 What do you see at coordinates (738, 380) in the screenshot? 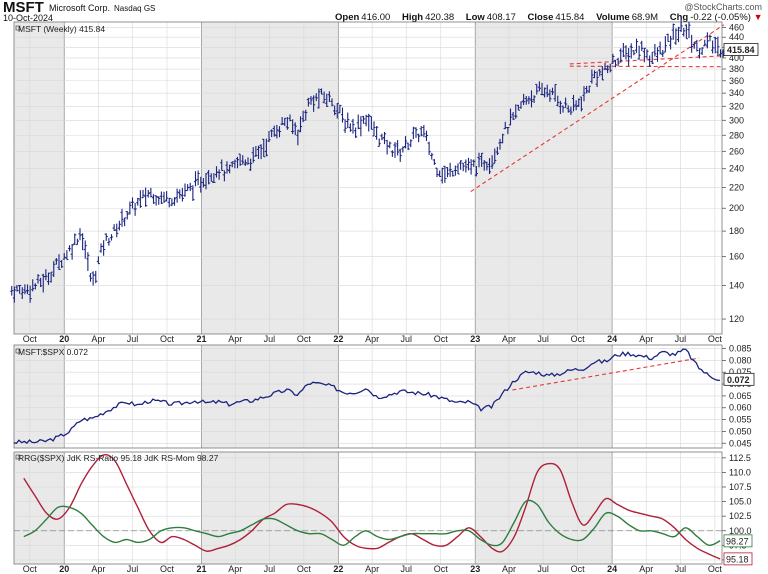
I see `ratio-last-value-tag: 0.072` at bounding box center [738, 380].